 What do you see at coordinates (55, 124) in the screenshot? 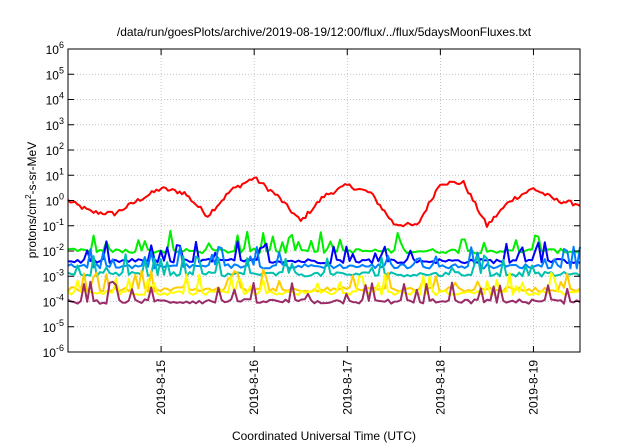
I see `y-tick-label: 10³` at bounding box center [55, 124].